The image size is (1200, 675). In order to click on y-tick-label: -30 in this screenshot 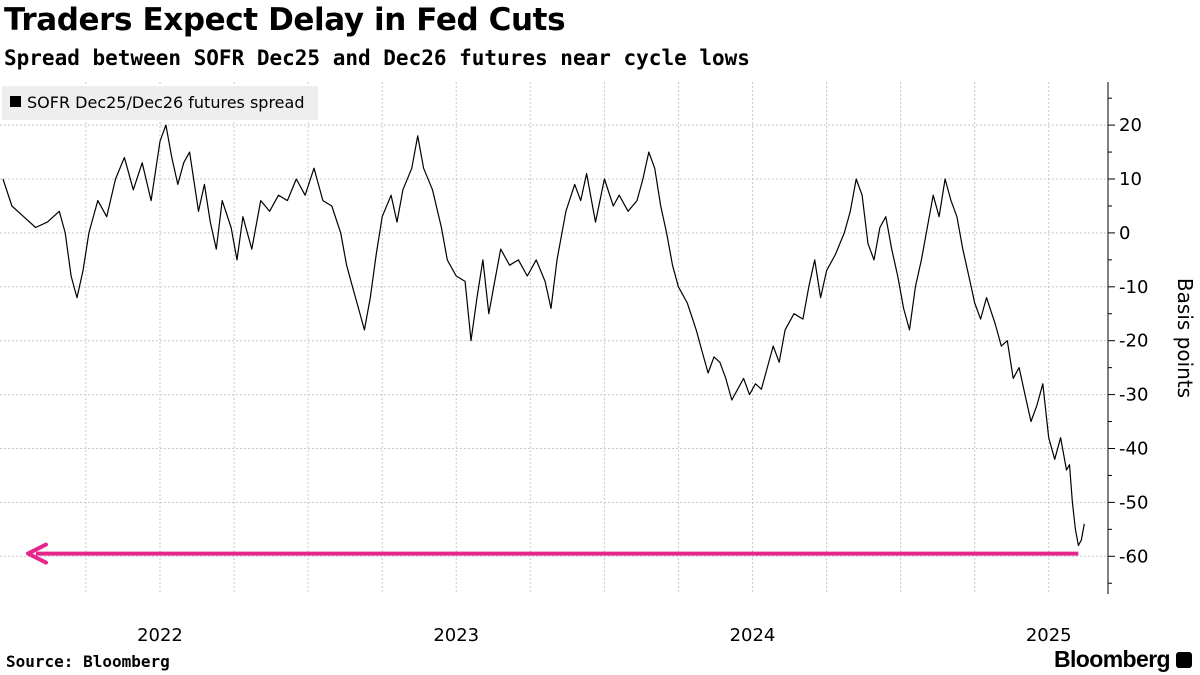, I will do `click(1133, 395)`.